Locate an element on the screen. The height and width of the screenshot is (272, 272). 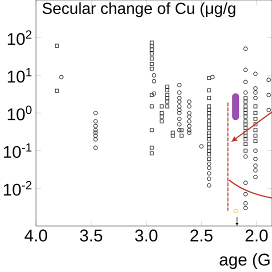
x-tick-label: 3.0 is located at coordinates (146, 236).